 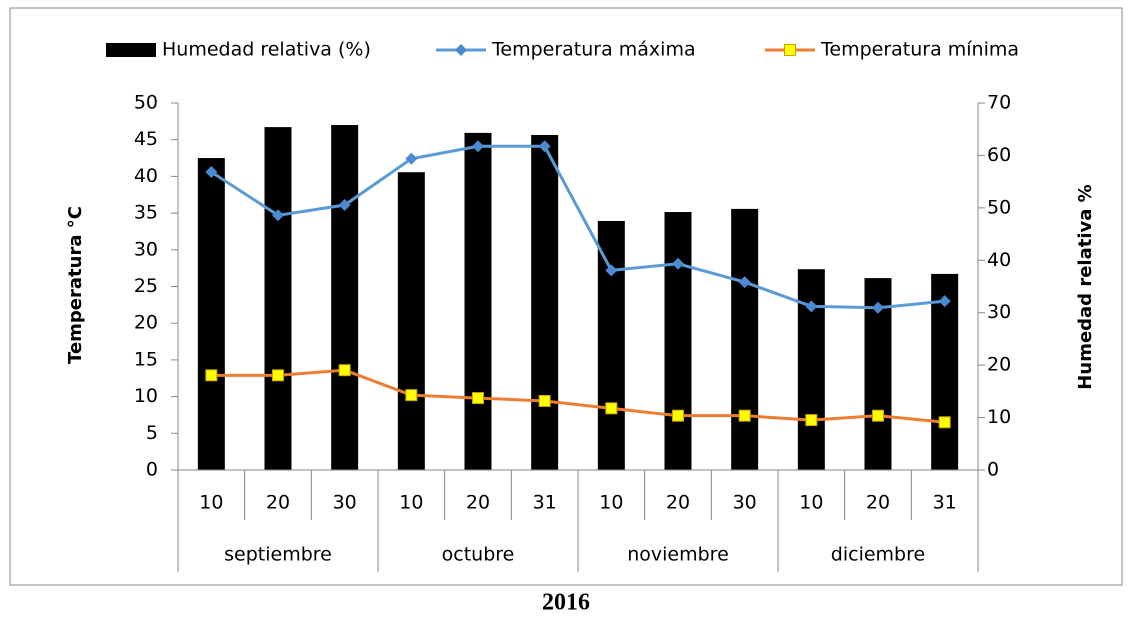 I want to click on y-tick-label: 45, so click(x=146, y=139).